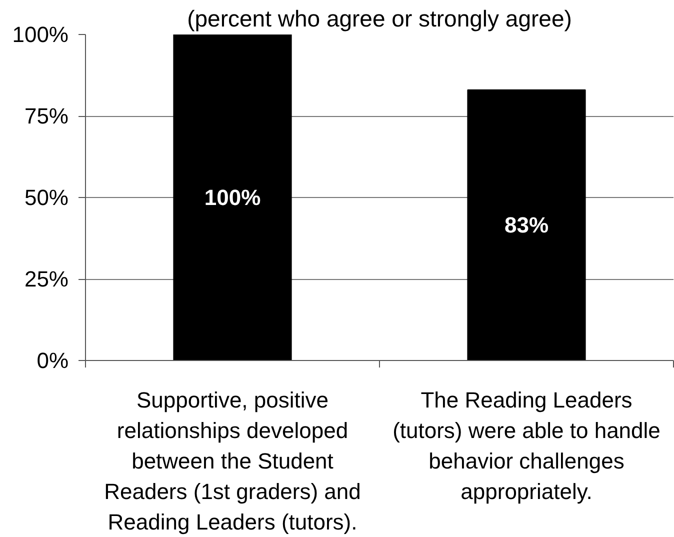  Describe the element at coordinates (46, 116) in the screenshot. I see `y-tick-label: 75%` at that location.